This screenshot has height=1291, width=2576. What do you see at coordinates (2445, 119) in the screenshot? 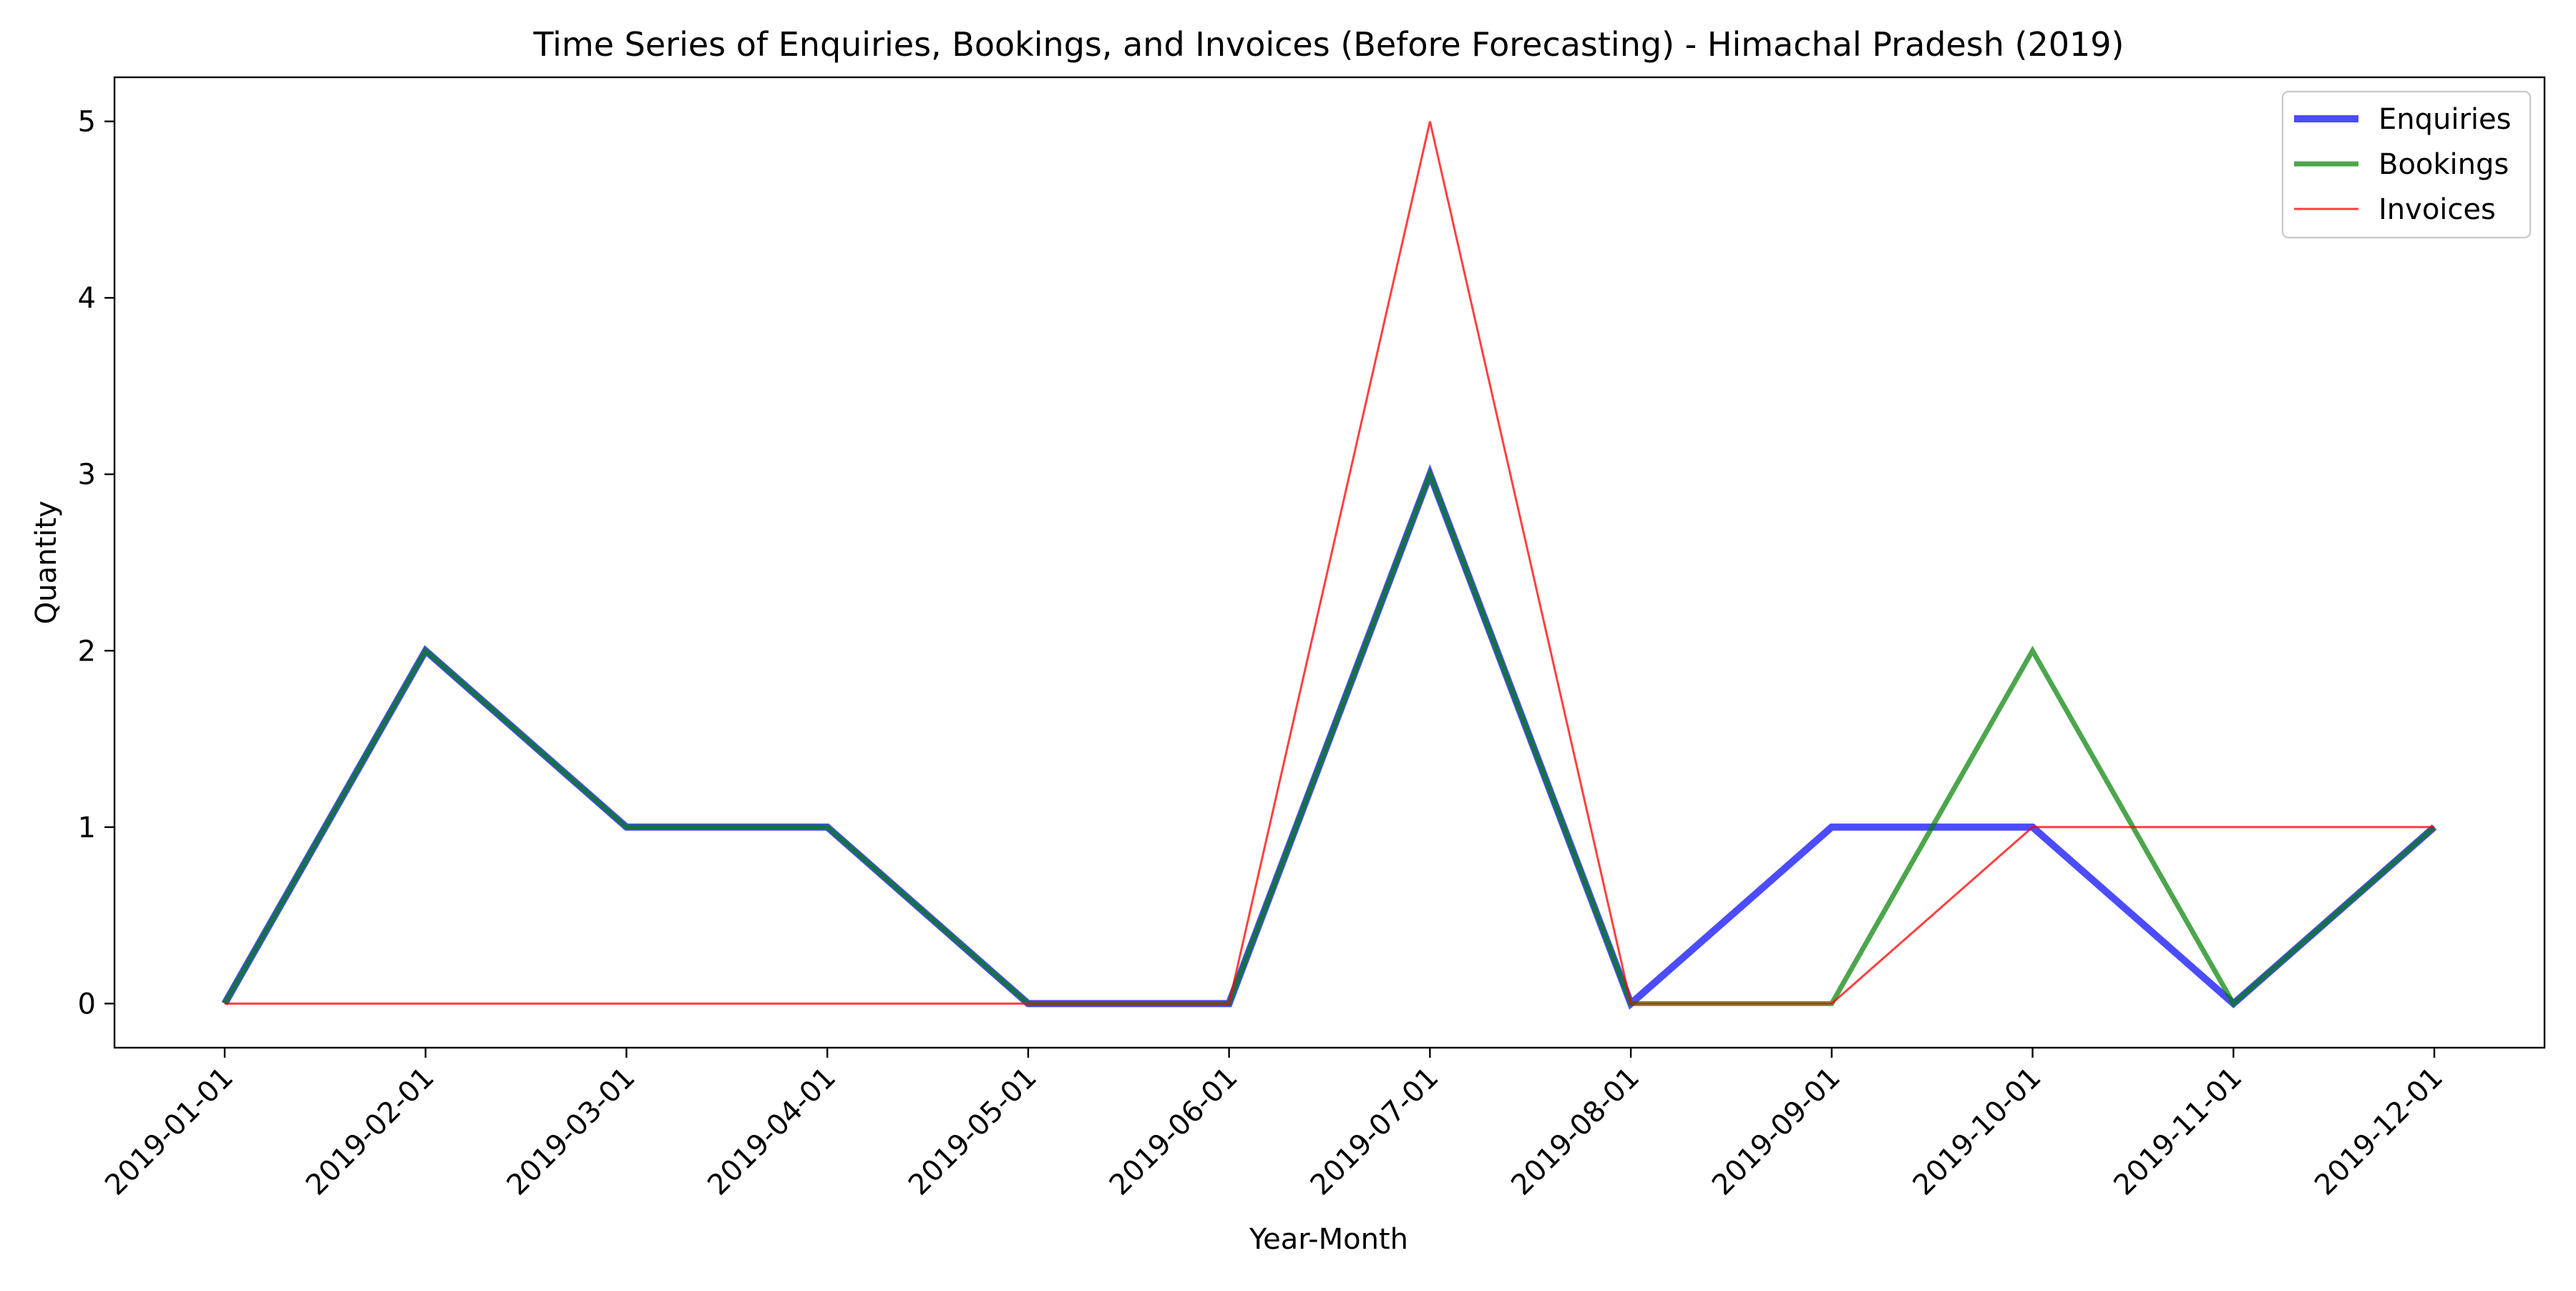
I see `legend-label-enquiries: Enquiries` at bounding box center [2445, 119].